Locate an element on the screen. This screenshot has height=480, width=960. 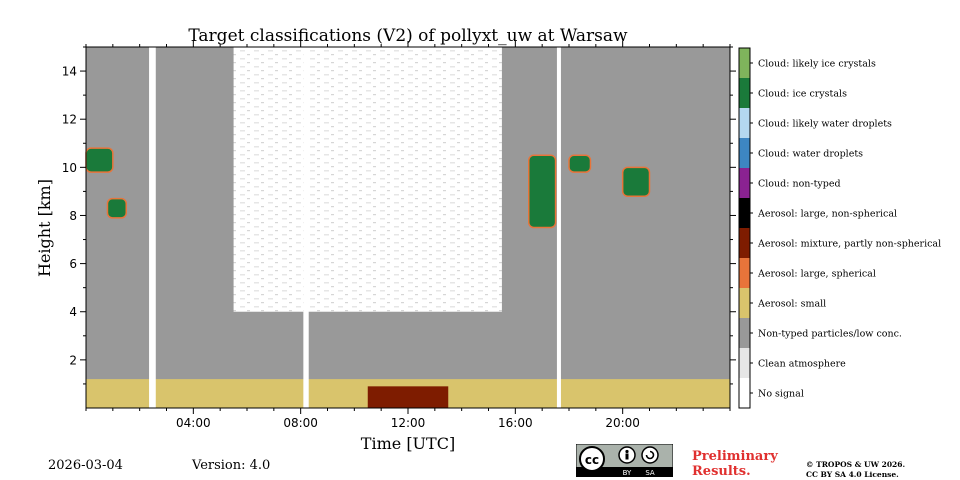
legend-label-9: Non-typed particles/low conc. is located at coordinates (830, 334).